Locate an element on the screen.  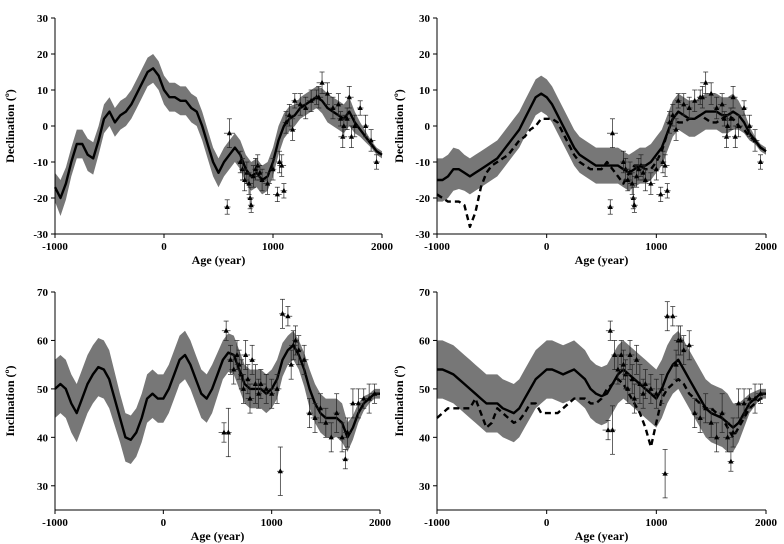
mean-curve-line is located at coordinates (218, 133).